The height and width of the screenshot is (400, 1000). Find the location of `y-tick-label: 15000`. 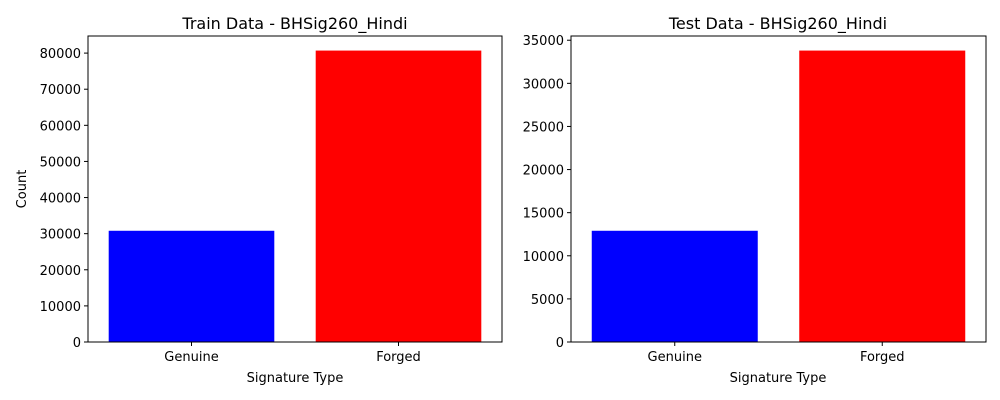

y-tick-label: 15000 is located at coordinates (543, 214).